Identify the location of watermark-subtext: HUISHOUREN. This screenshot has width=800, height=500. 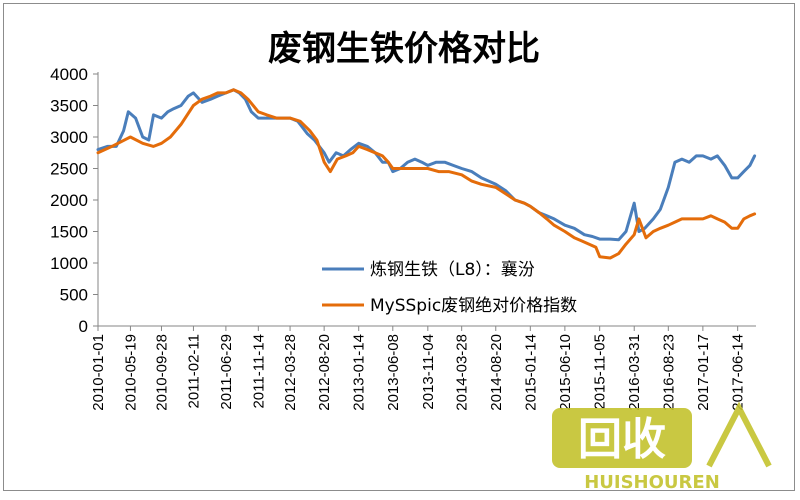
(652, 481).